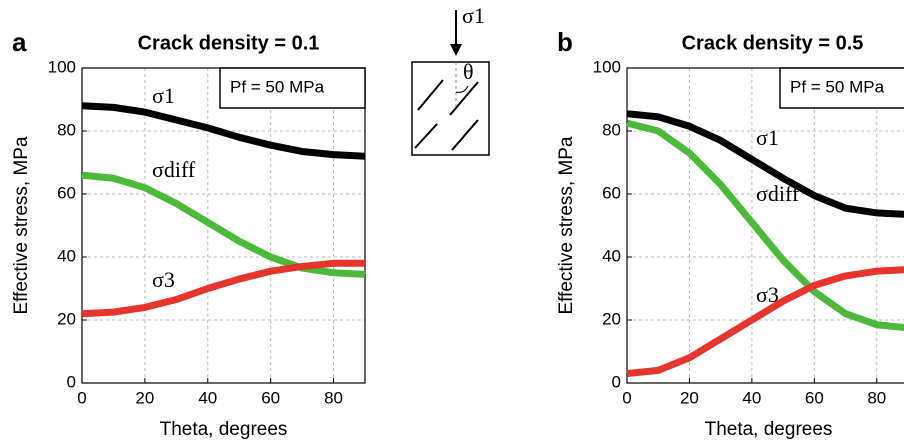 This screenshot has width=904, height=444. Describe the element at coordinates (456, 50) in the screenshot. I see `arrow-head` at that location.